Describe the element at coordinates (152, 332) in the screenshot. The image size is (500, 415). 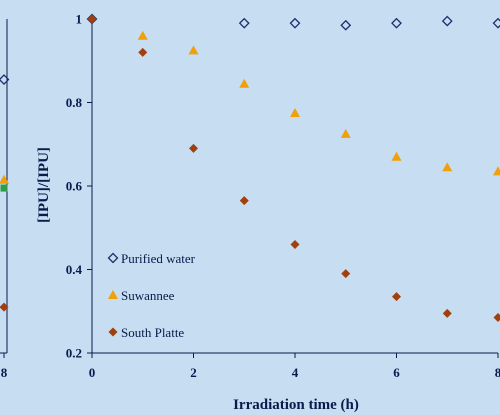
I see `legend-label-south-platte: South Platte` at that location.